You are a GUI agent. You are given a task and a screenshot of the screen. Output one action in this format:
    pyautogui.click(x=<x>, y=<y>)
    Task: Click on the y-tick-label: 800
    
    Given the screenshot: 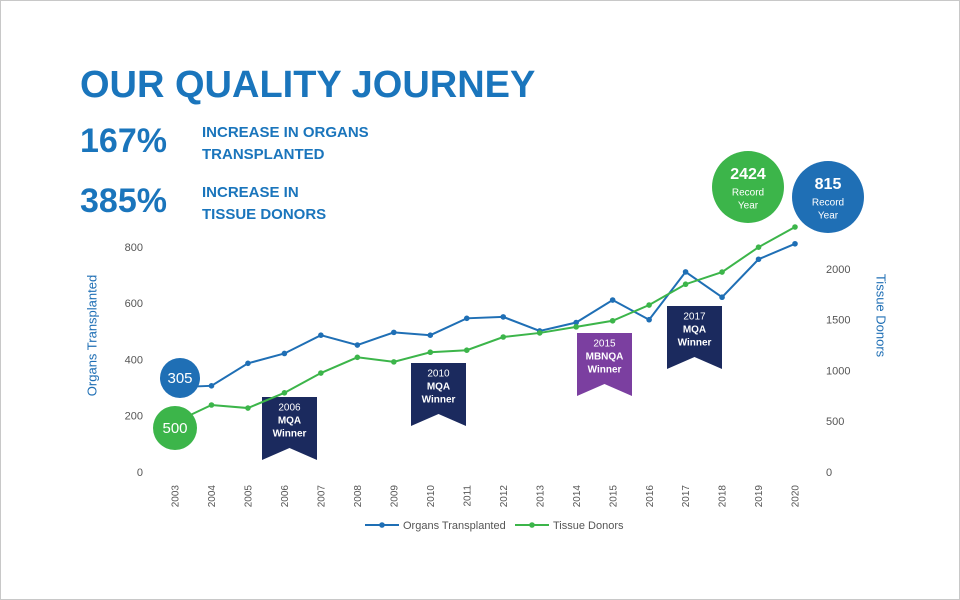 What is the action you would take?
    pyautogui.click(x=134, y=248)
    